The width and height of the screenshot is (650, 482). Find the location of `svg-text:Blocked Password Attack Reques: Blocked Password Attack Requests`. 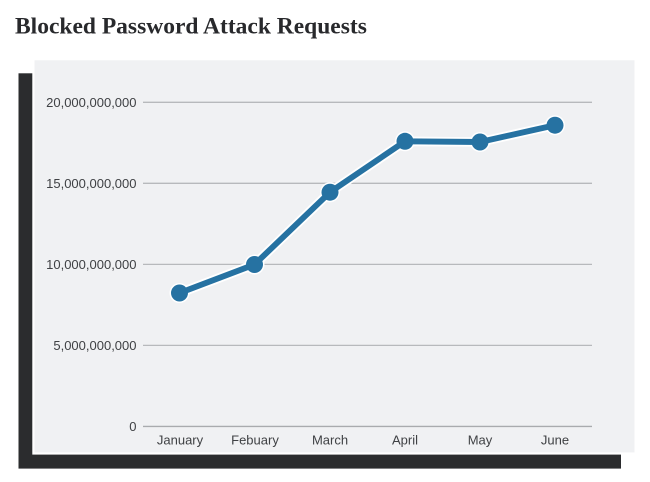

svg-text:Blocked Password Attack Reques: Blocked Password Attack Requests is located at coordinates (191, 27).